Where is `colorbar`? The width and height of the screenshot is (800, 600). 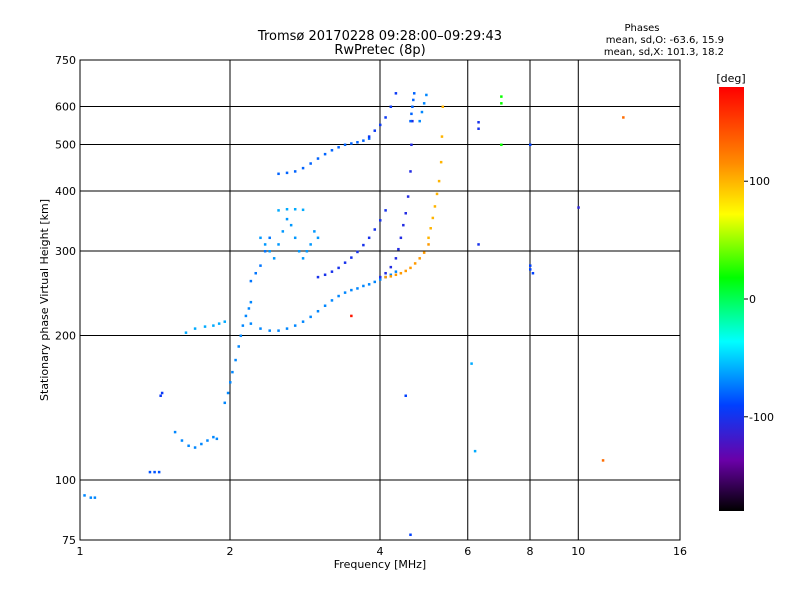 colorbar is located at coordinates (731, 299).